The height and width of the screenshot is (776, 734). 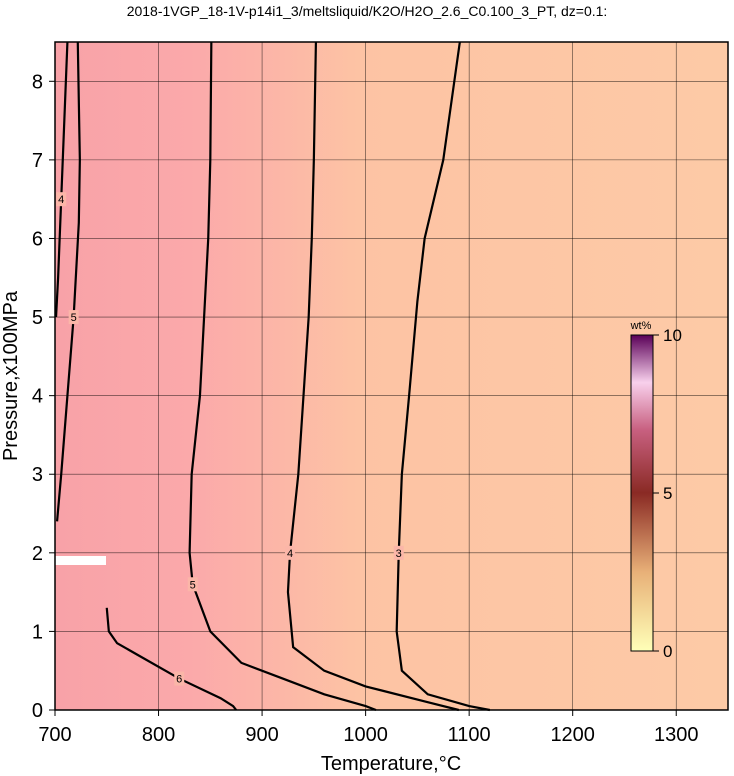 What do you see at coordinates (641, 326) in the screenshot?
I see `colorbar-label: wt%` at bounding box center [641, 326].